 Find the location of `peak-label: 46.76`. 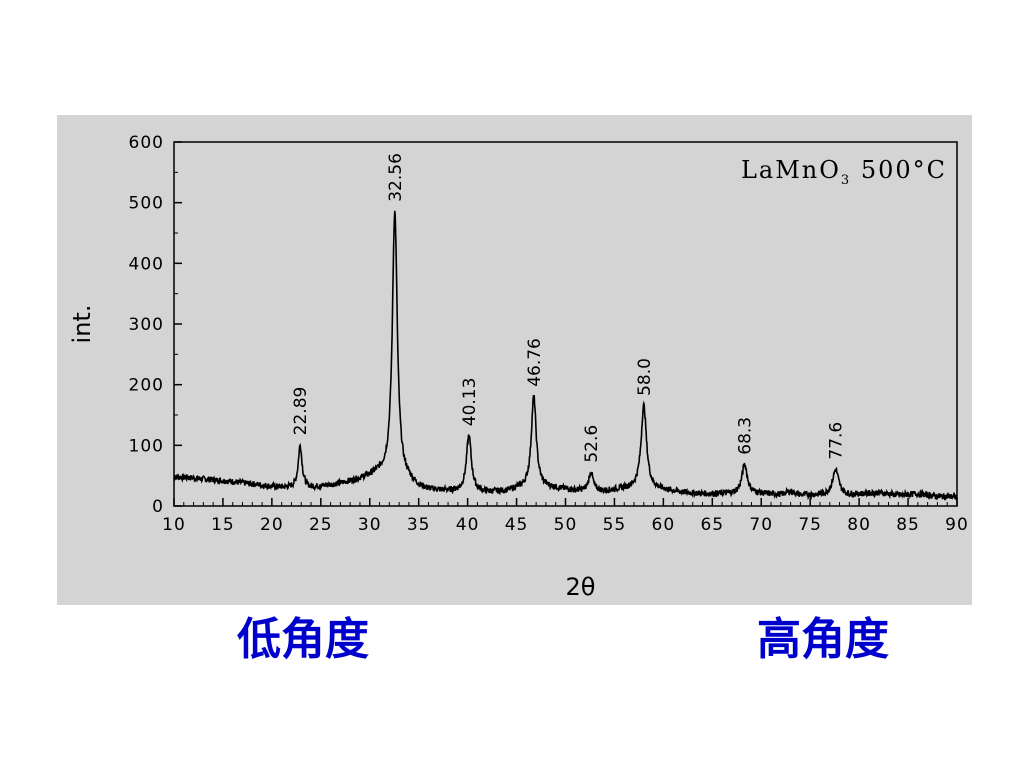

peak-label: 46.76 is located at coordinates (535, 362).